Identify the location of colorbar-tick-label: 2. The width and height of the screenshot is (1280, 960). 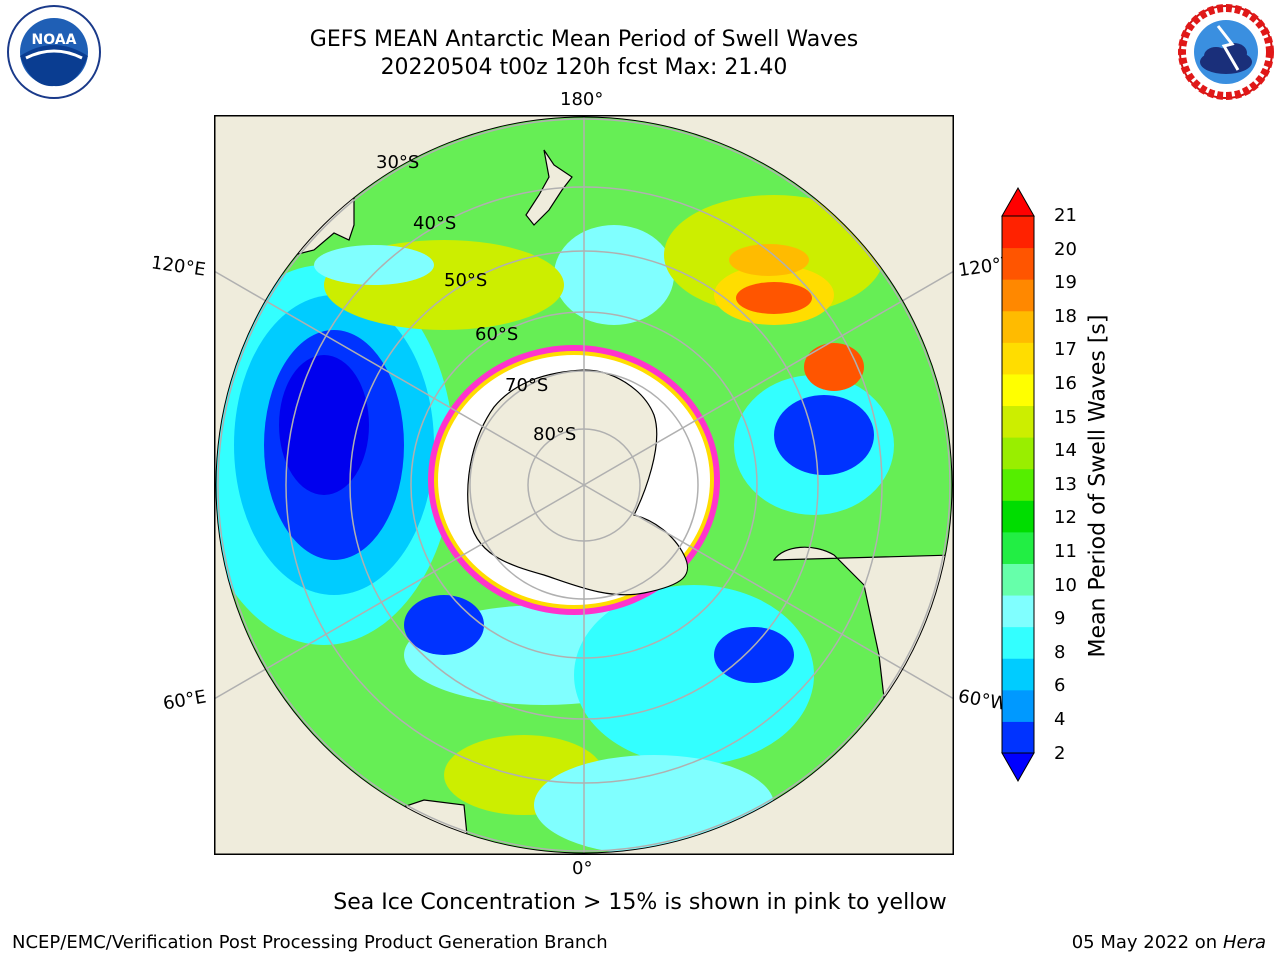
(1060, 753).